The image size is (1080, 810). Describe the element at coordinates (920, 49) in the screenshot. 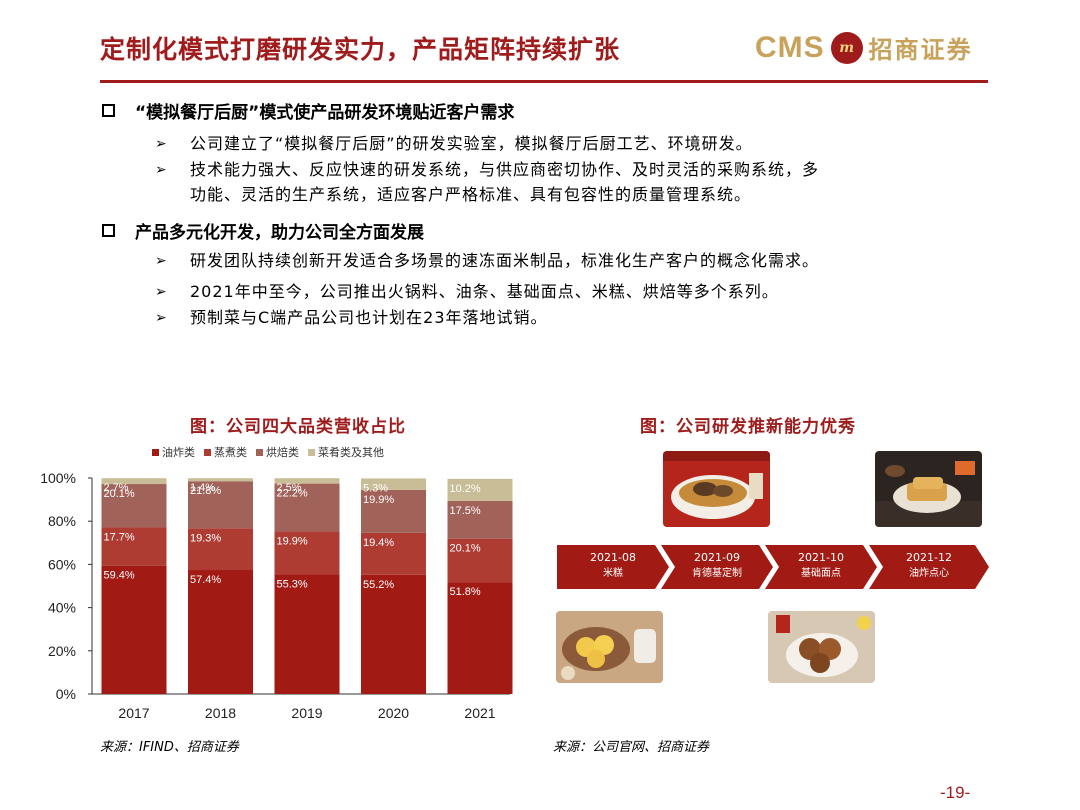

I see `logo-cn-text: 招商证券` at that location.